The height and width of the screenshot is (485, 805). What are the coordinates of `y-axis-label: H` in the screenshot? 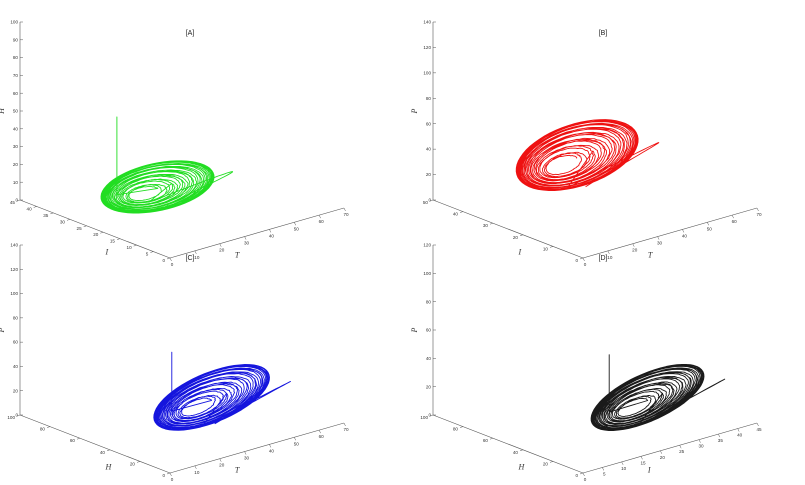 It's located at (522, 467).